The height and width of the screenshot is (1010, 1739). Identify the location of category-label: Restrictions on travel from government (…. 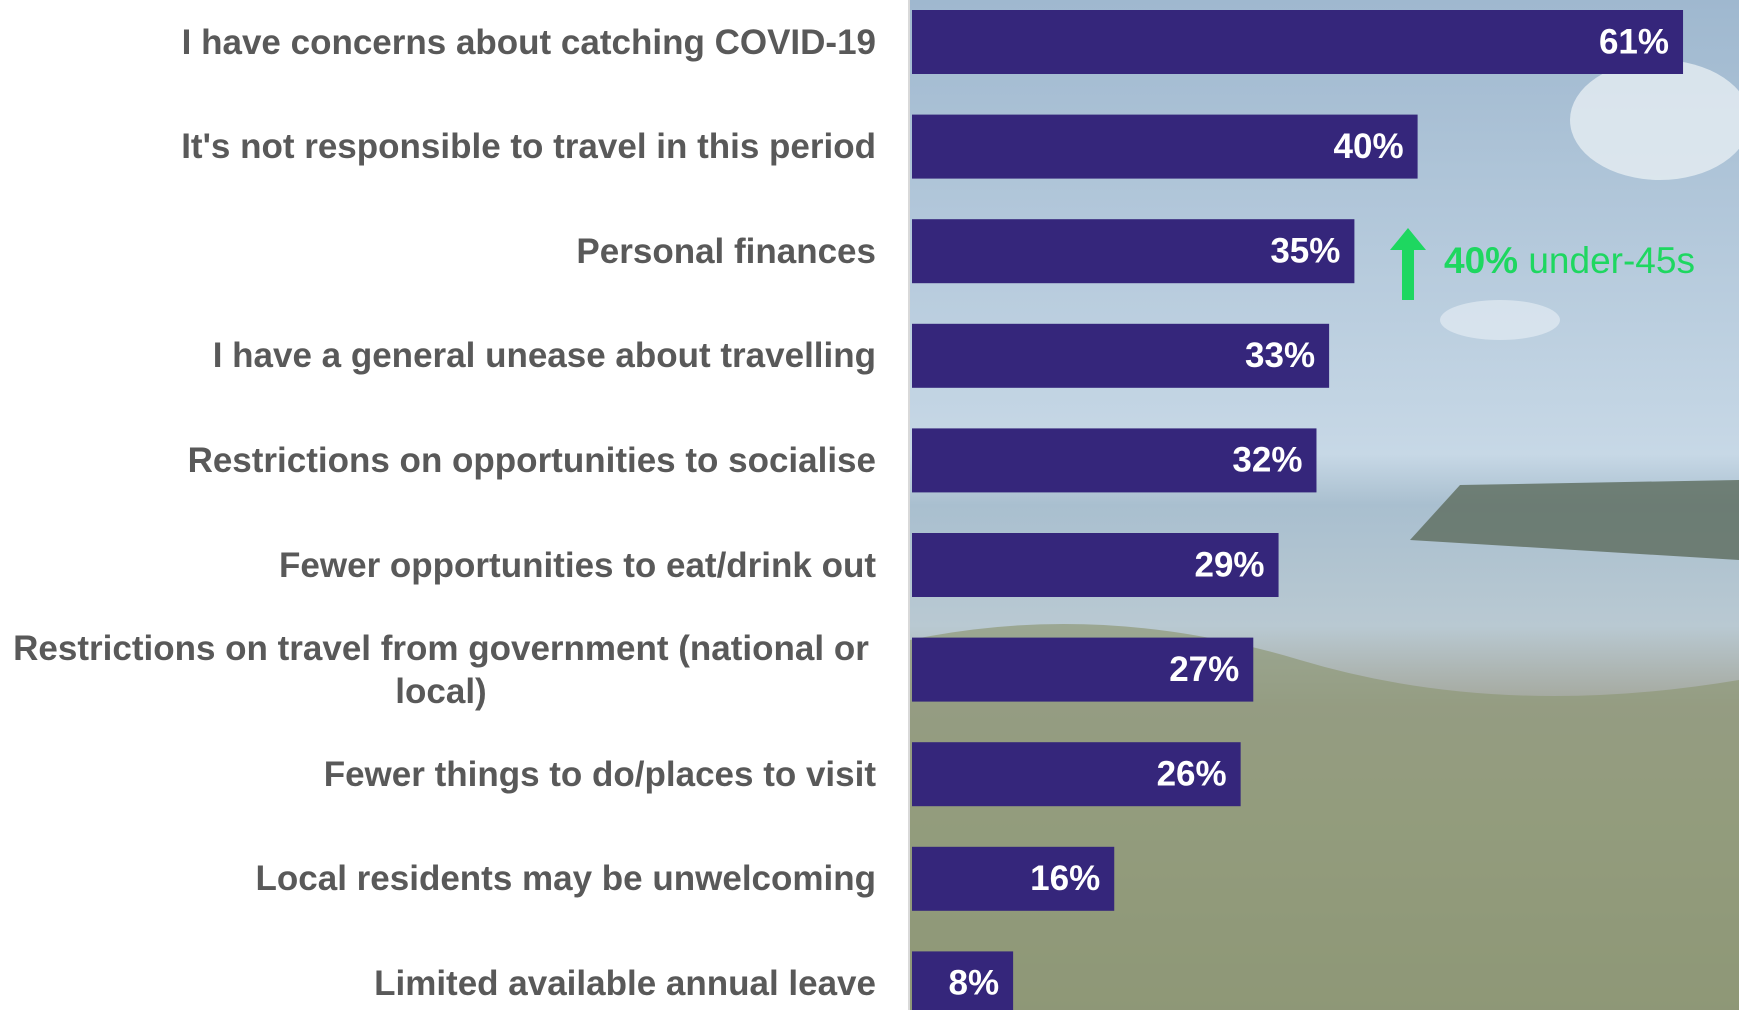
(441, 669).